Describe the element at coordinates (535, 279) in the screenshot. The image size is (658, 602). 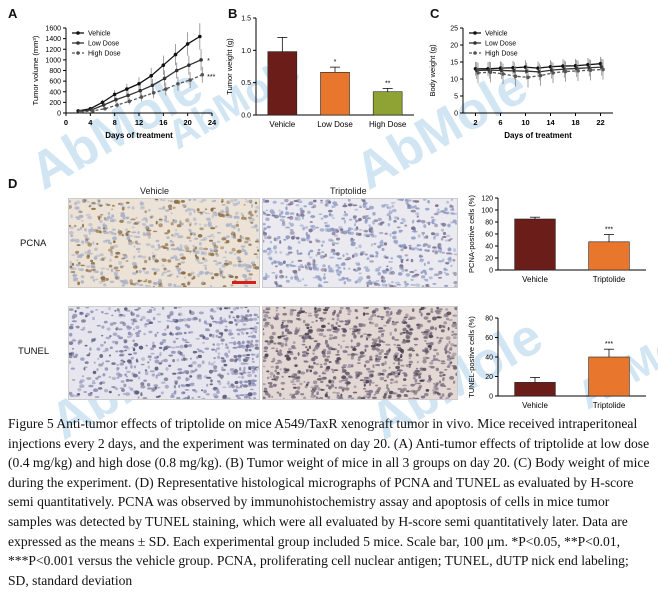
I see `x-tick-label: Vehicle` at that location.